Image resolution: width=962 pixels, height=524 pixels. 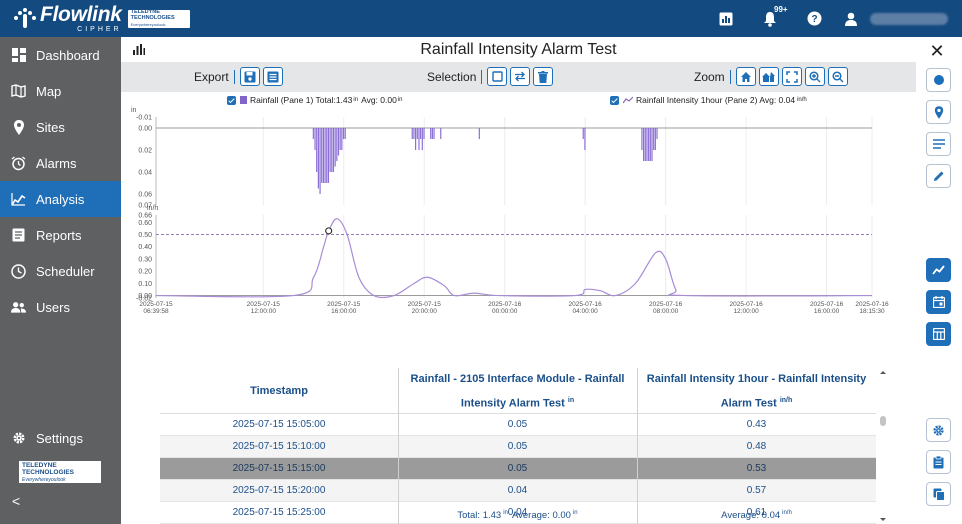 What do you see at coordinates (770, 18) in the screenshot?
I see `notifications-button: 99+` at bounding box center [770, 18].